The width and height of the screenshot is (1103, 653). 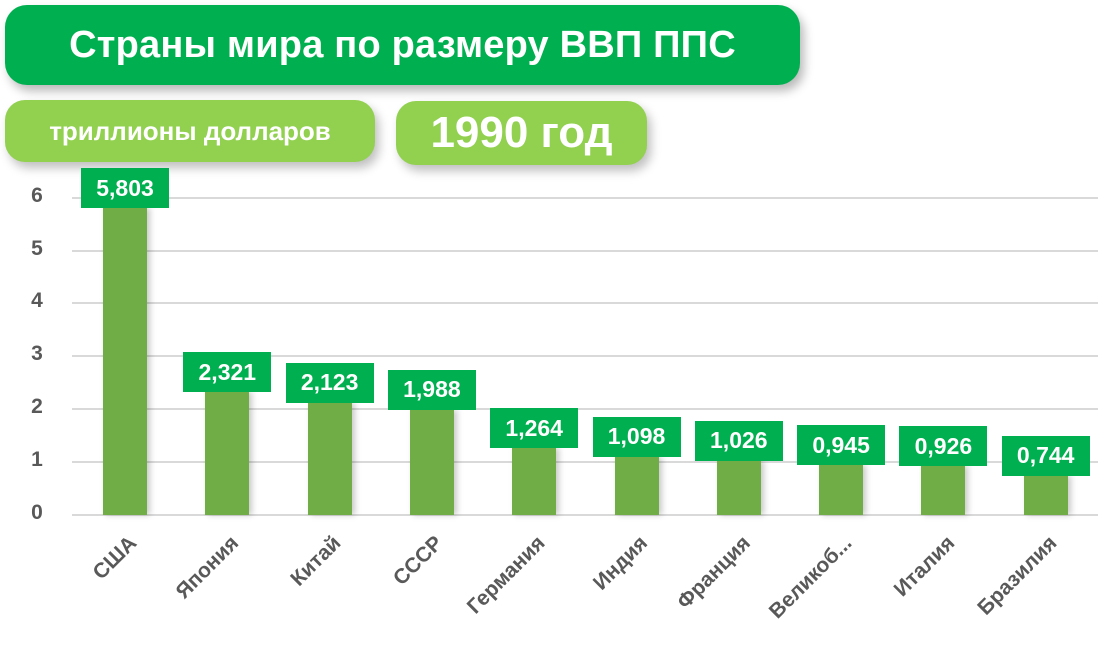 What do you see at coordinates (431, 389) in the screenshot?
I see `data-label: 1,988` at bounding box center [431, 389].